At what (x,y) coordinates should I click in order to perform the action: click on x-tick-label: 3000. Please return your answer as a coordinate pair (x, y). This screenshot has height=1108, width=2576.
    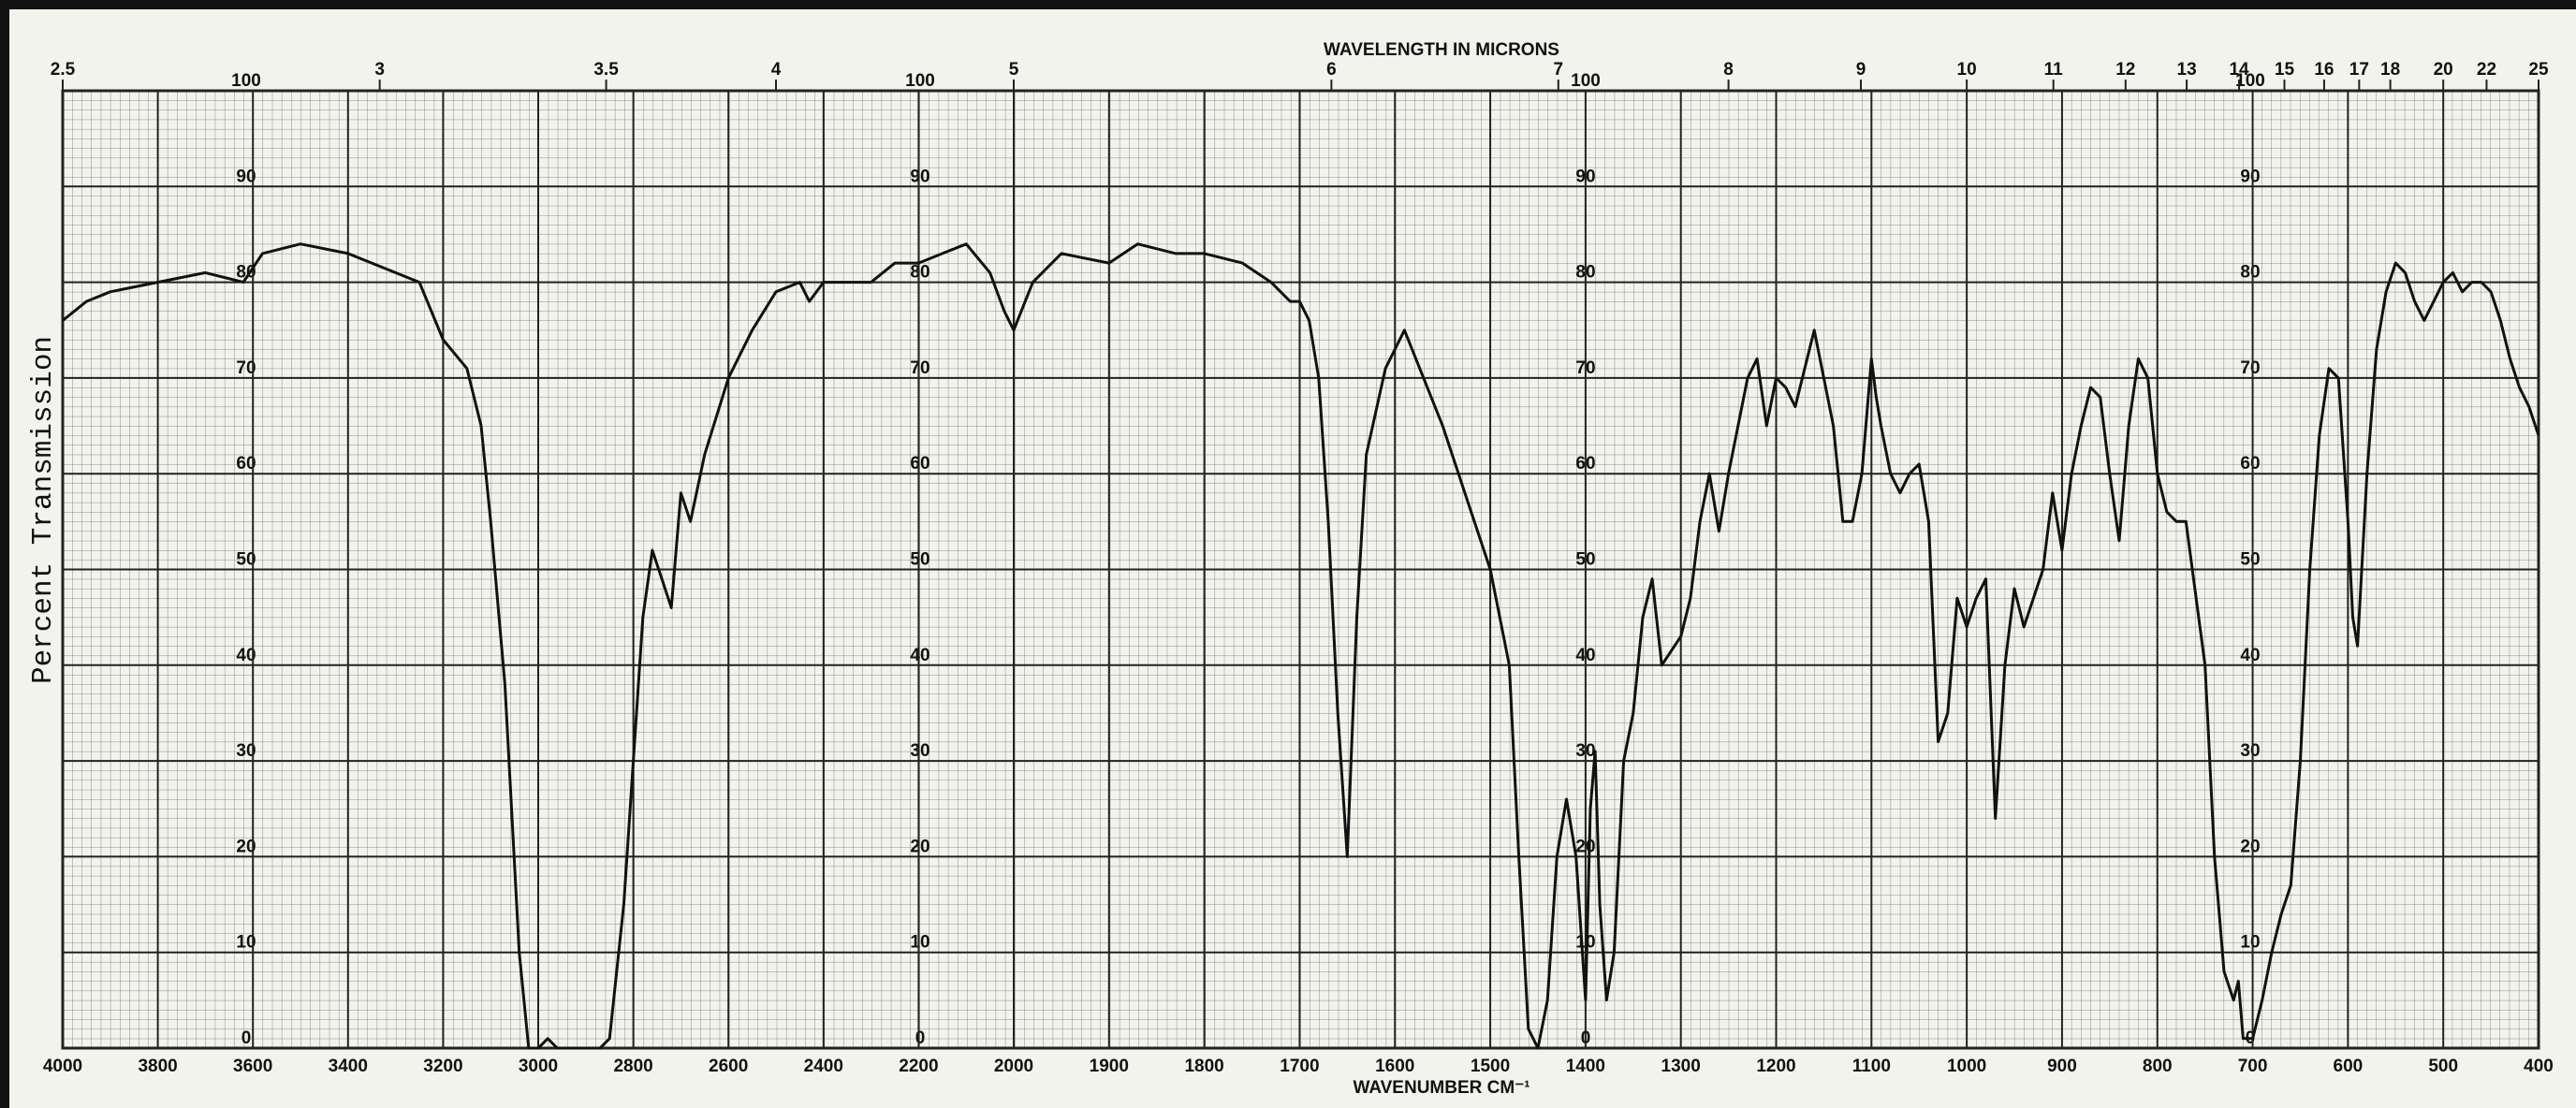
    Looking at the image, I should click on (538, 1066).